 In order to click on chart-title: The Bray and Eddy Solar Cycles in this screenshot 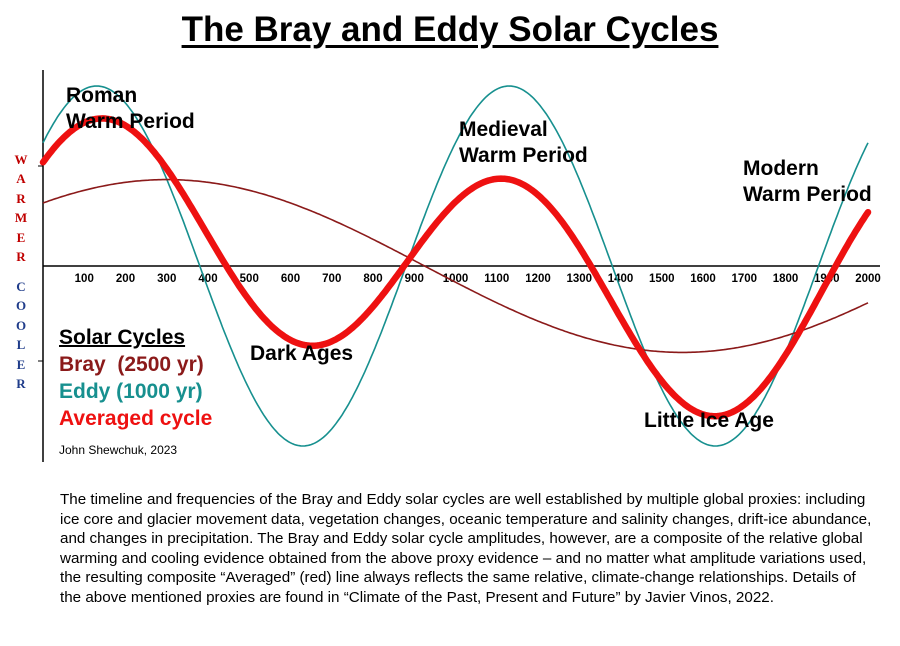, I will do `click(450, 29)`.